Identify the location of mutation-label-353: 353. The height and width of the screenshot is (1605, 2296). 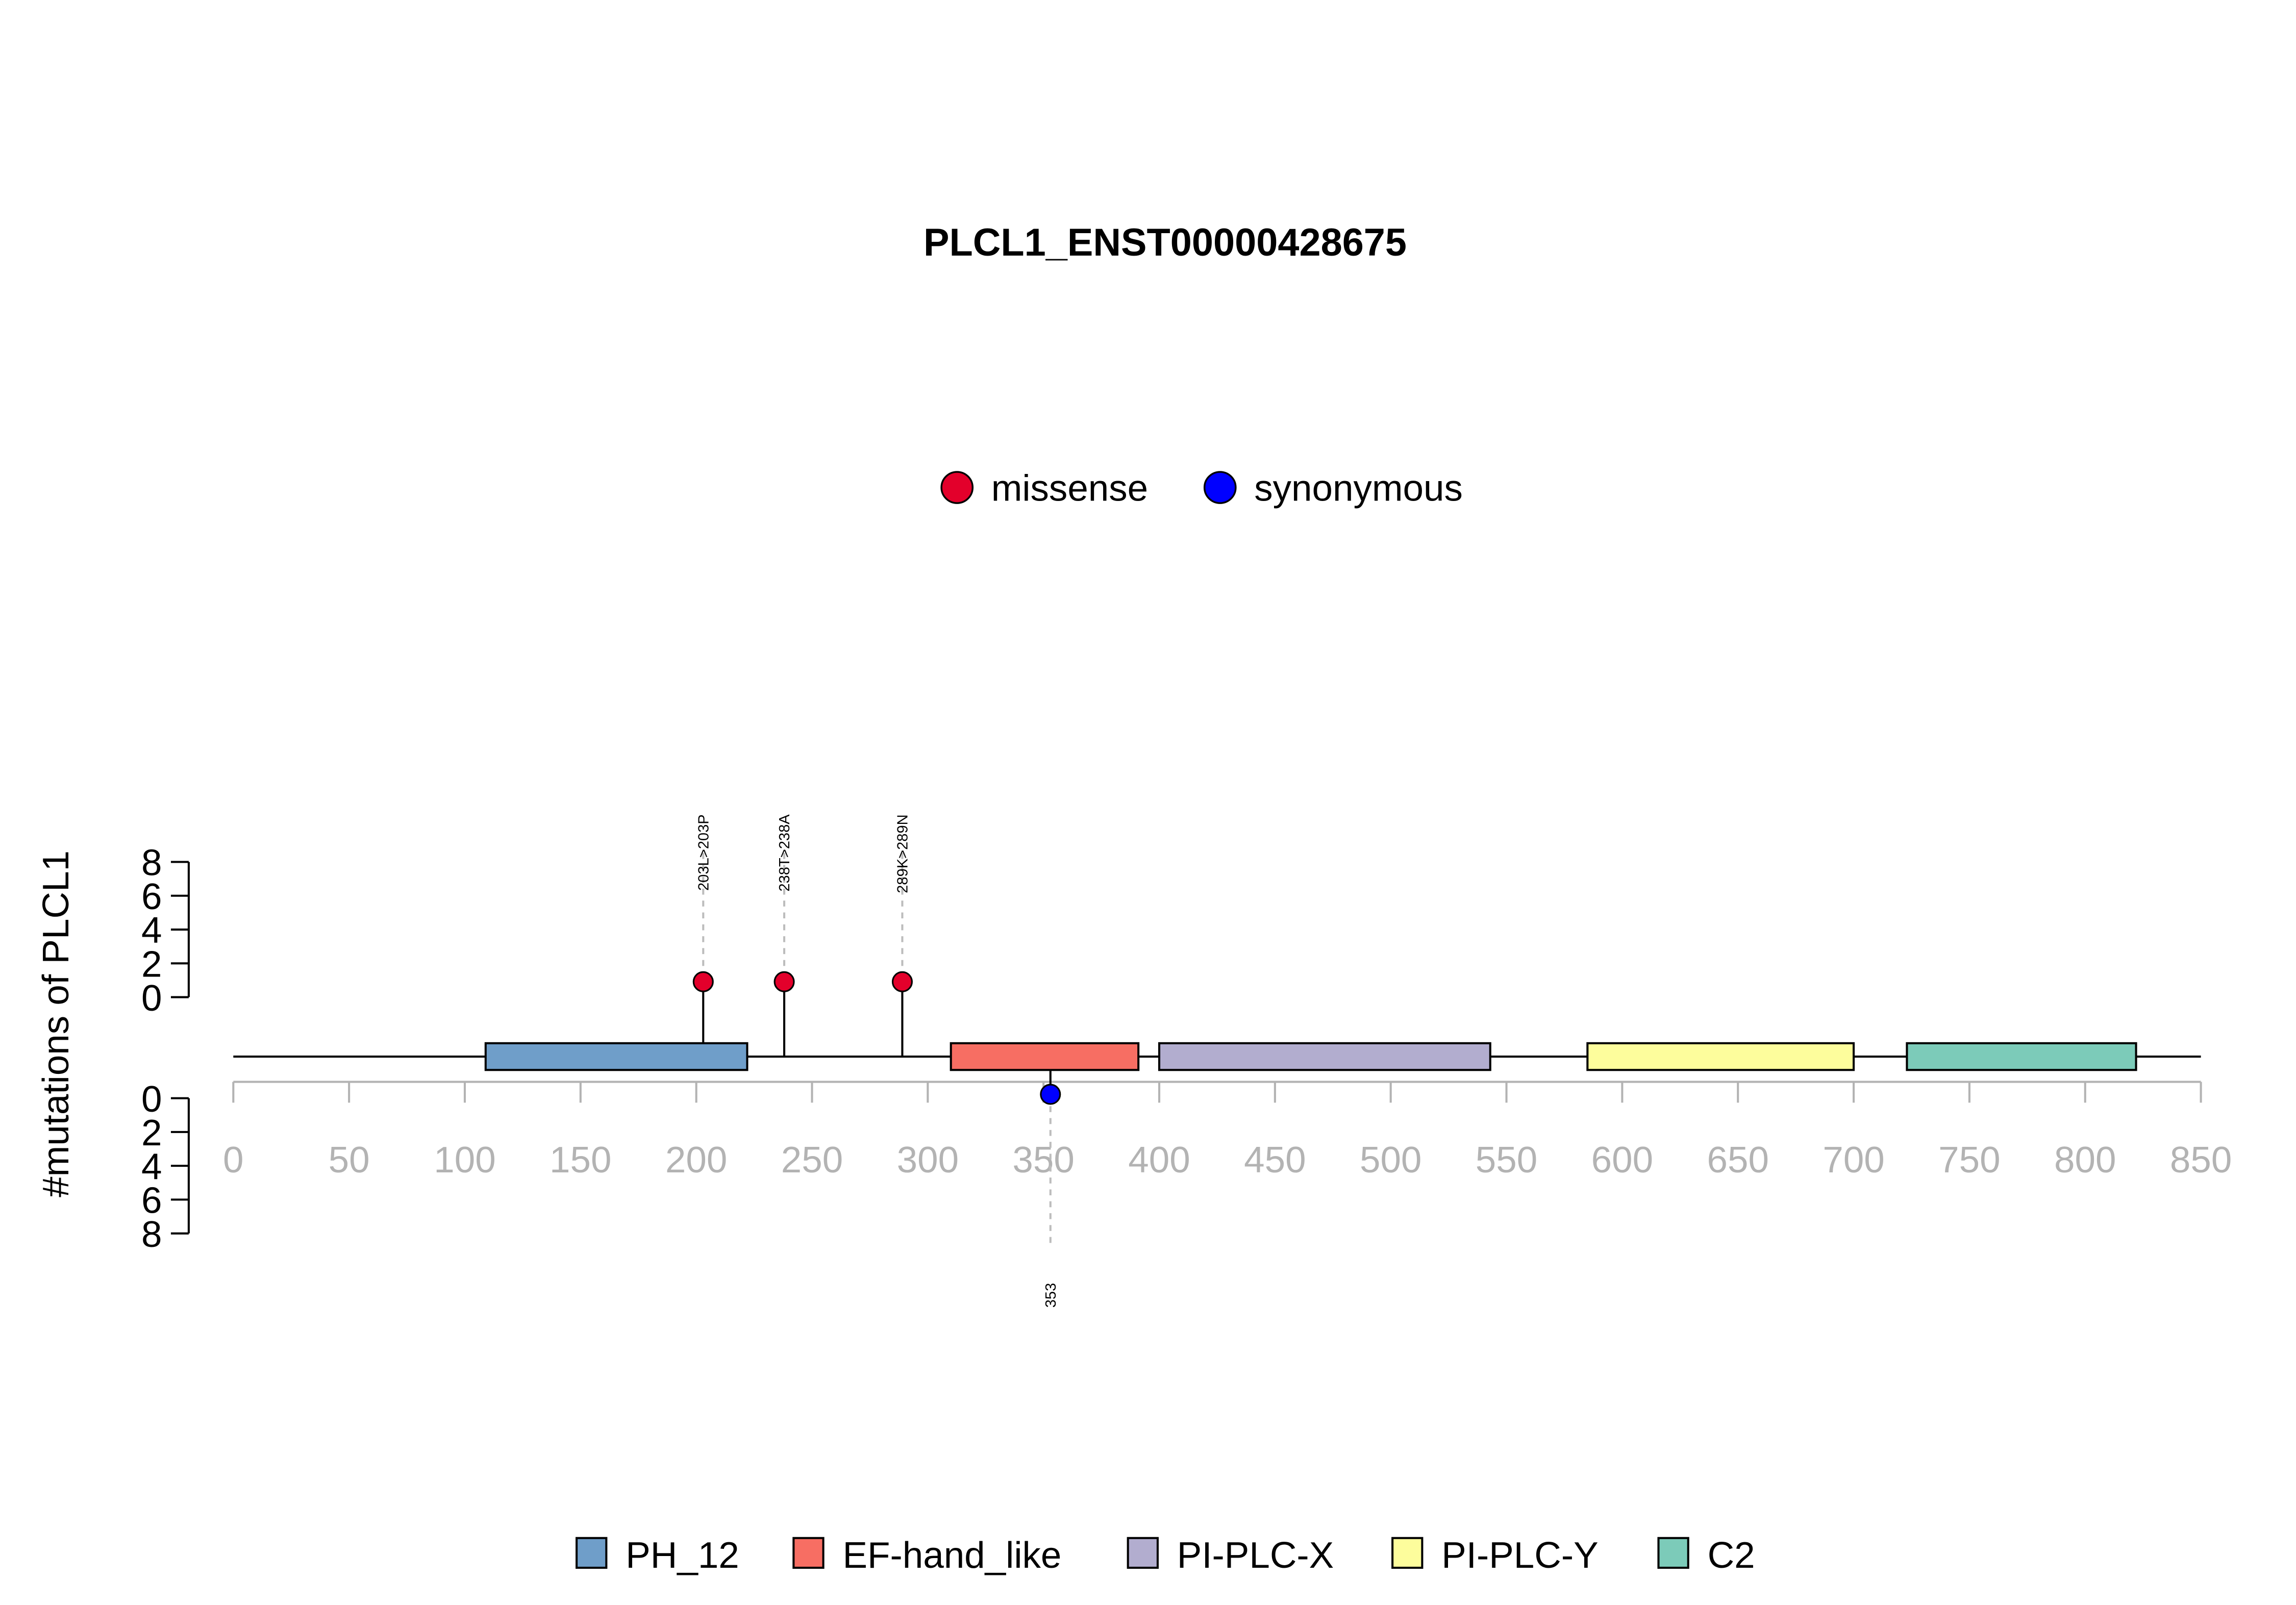
(1051, 1295).